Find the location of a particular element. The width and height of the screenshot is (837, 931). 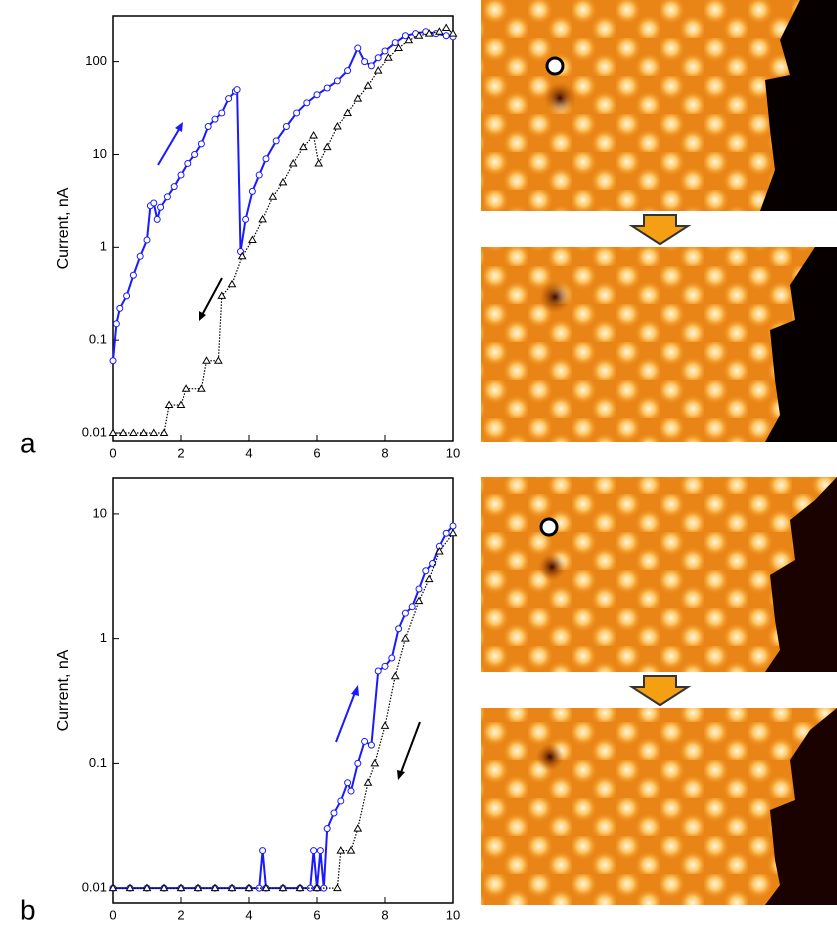

y-axis-label: Current, nA is located at coordinates (63, 690).